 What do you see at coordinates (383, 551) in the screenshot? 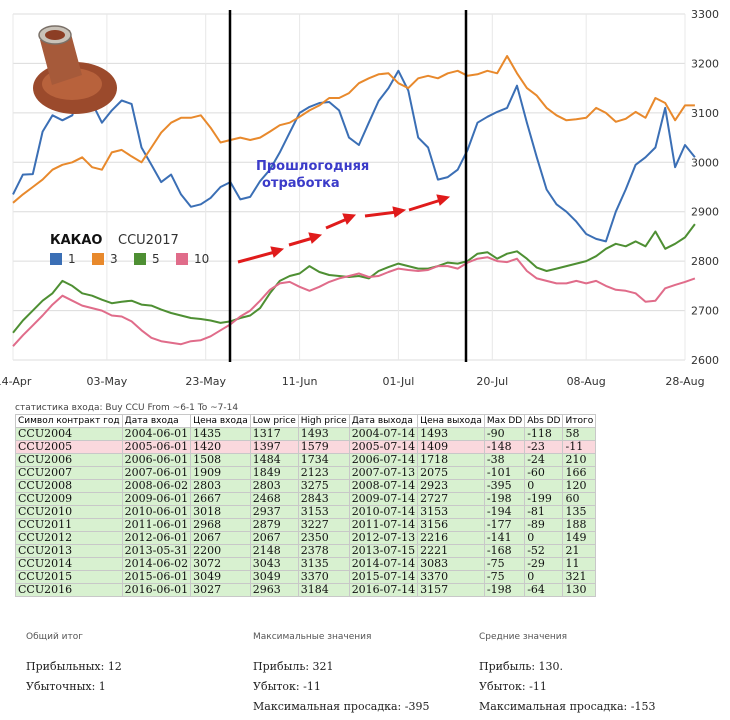
I see `table-cell: 2013-07-15` at bounding box center [383, 551].